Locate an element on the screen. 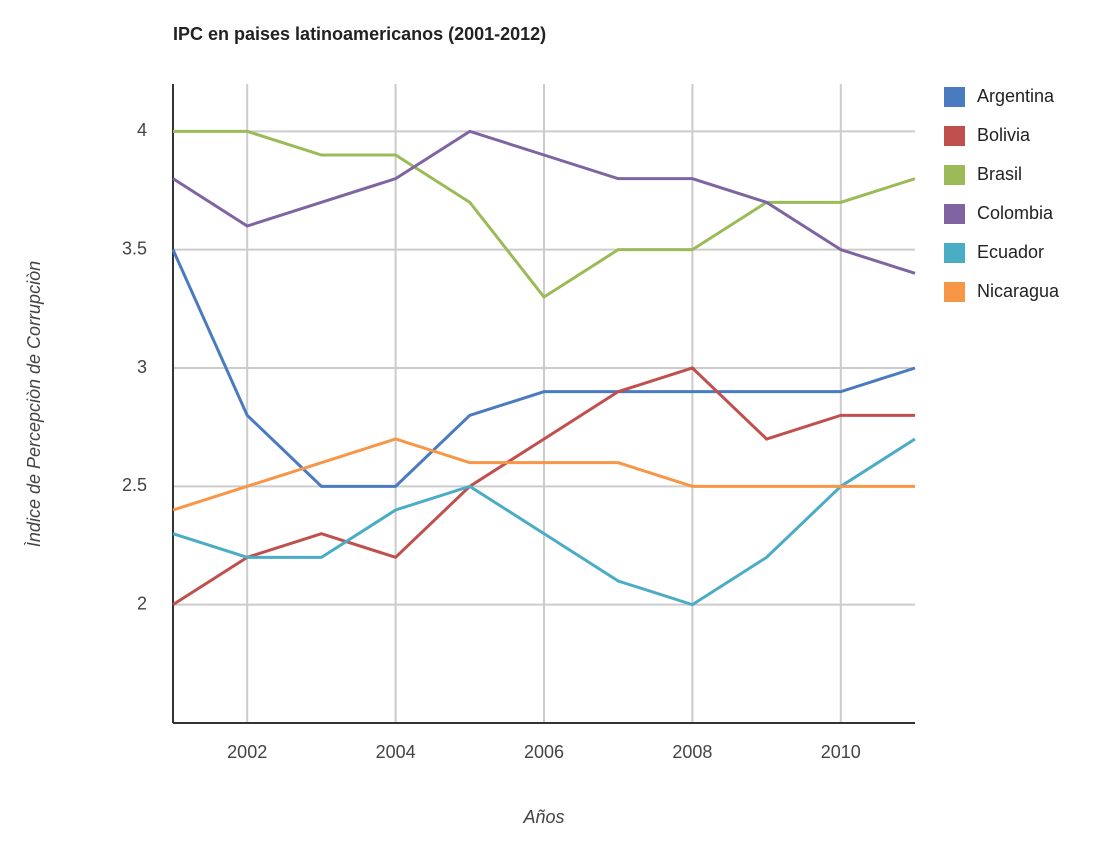  x-axis-label: Años is located at coordinates (543, 817).